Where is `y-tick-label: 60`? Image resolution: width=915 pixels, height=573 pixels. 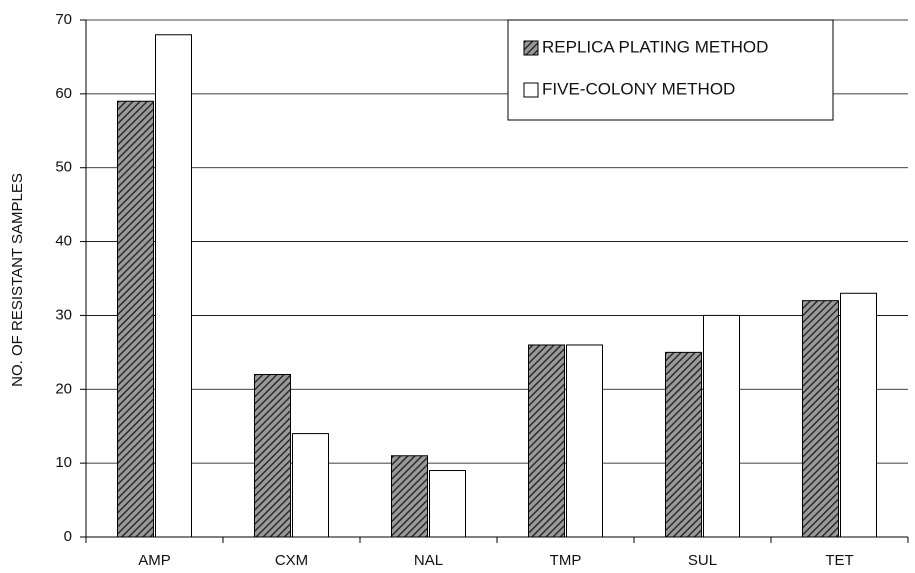 y-tick-label: 60 is located at coordinates (63, 93).